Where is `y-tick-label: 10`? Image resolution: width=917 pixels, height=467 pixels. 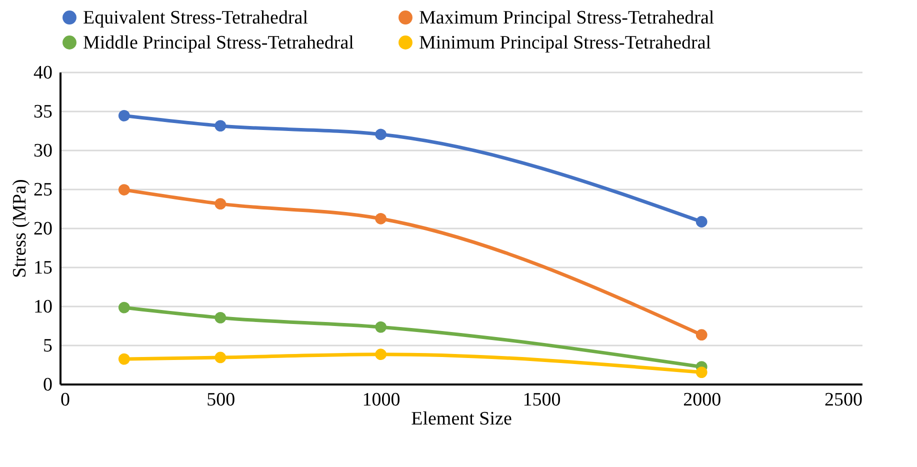
y-tick-label: 10 is located at coordinates (43, 307).